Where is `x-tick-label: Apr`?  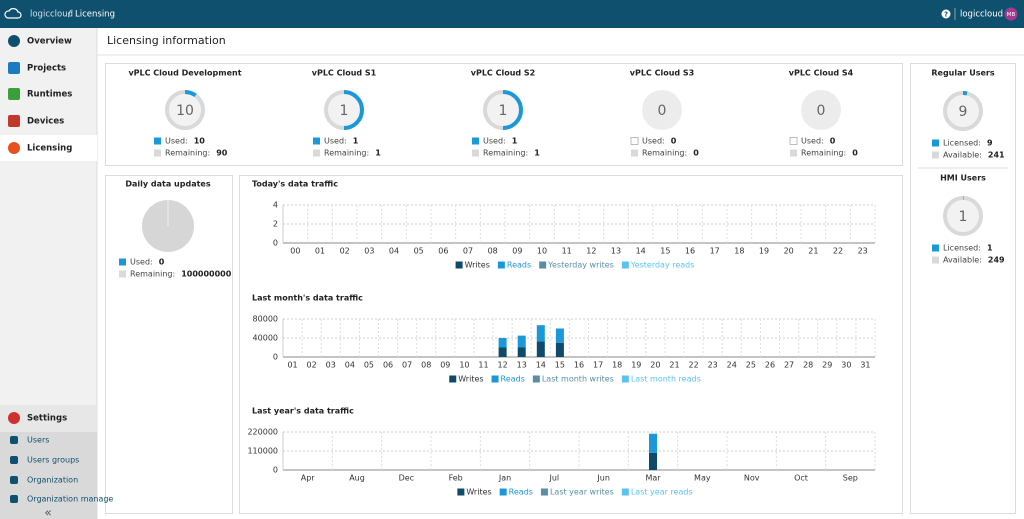
x-tick-label: Apr is located at coordinates (308, 478).